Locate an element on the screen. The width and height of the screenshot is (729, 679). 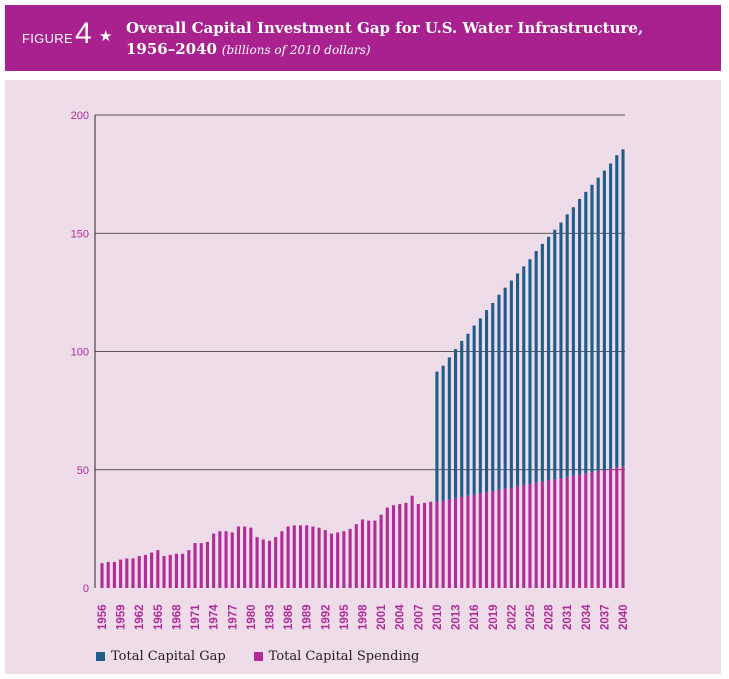
bar-gap-2012 is located at coordinates (449, 428).